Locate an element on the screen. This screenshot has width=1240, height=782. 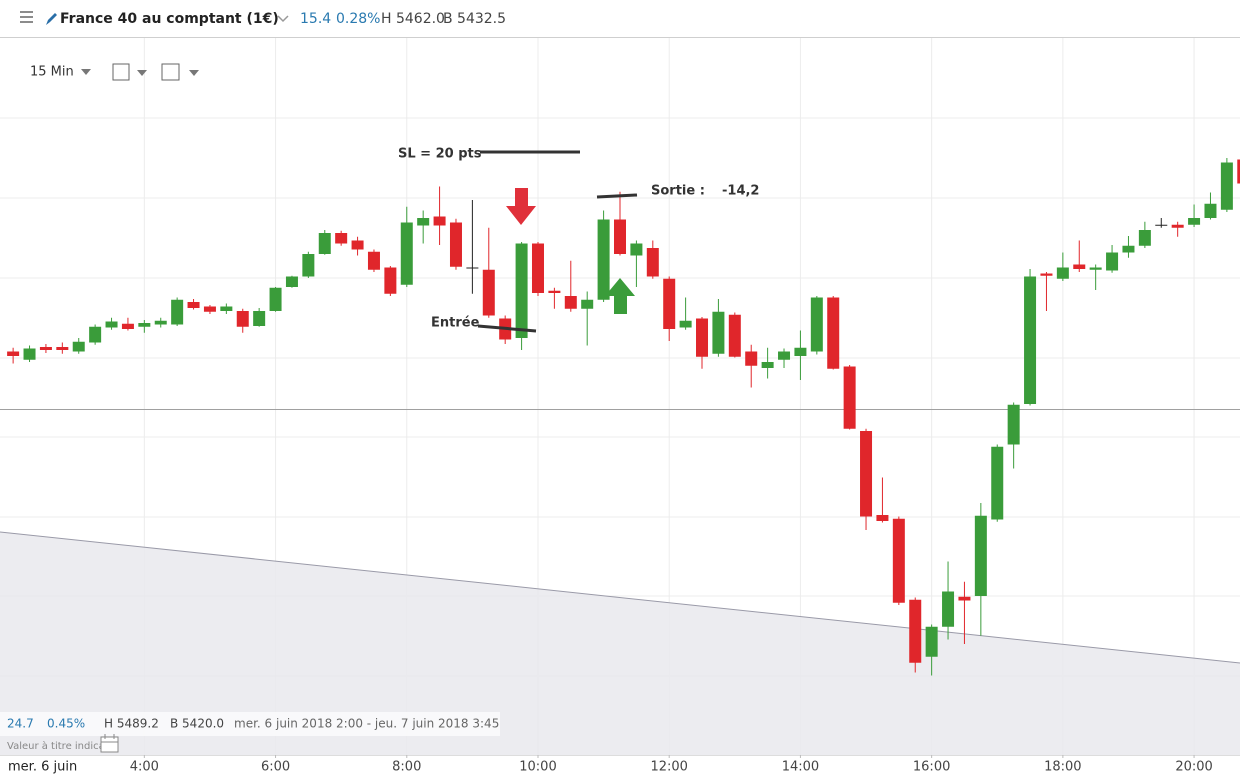
interval-selector: 15 Min is located at coordinates (52, 72).